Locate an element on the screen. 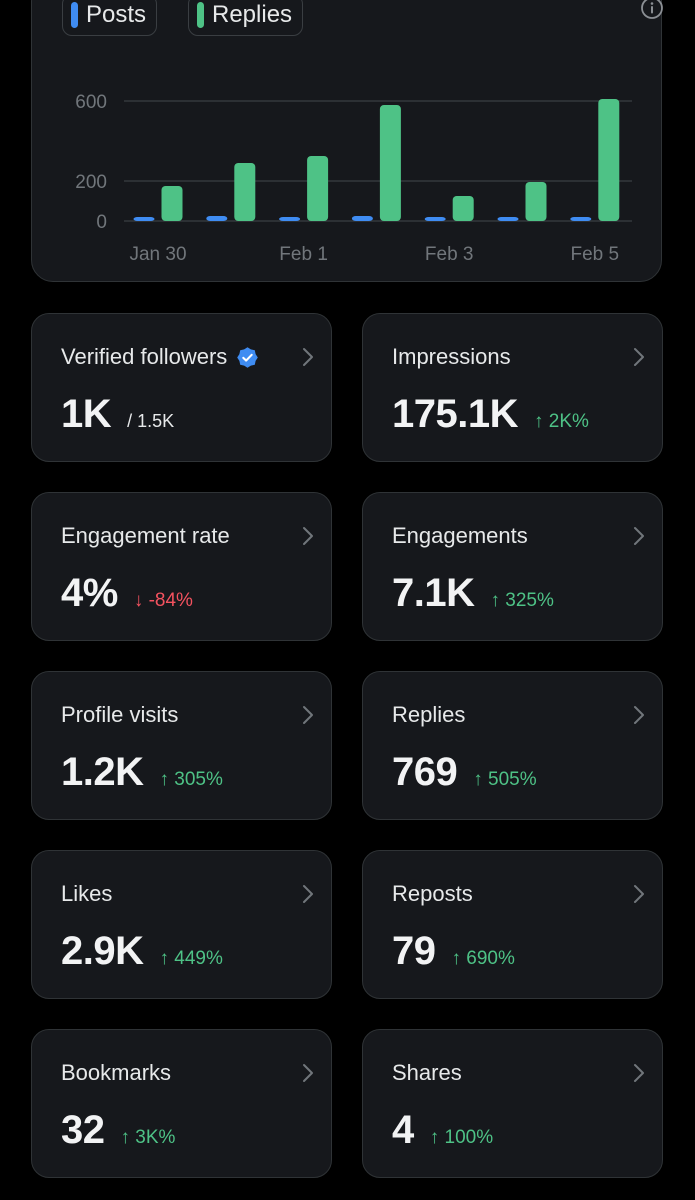  x-tick-label: Jan 30 is located at coordinates (157, 254).